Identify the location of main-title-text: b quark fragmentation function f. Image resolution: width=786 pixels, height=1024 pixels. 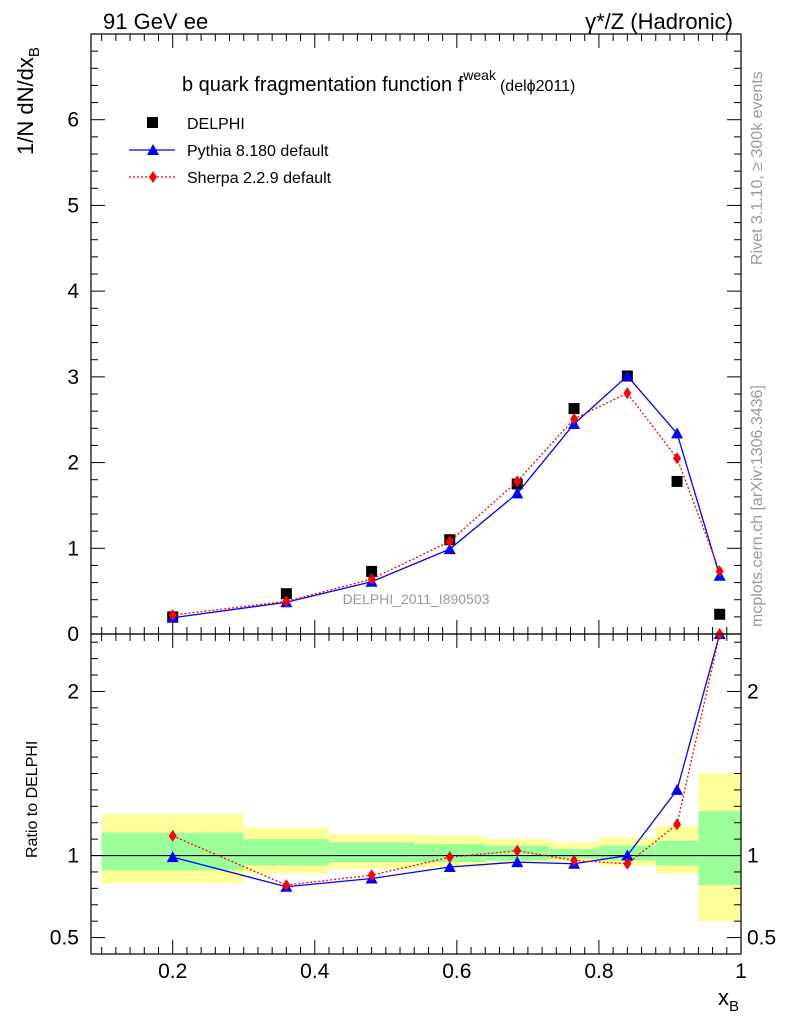
(323, 85).